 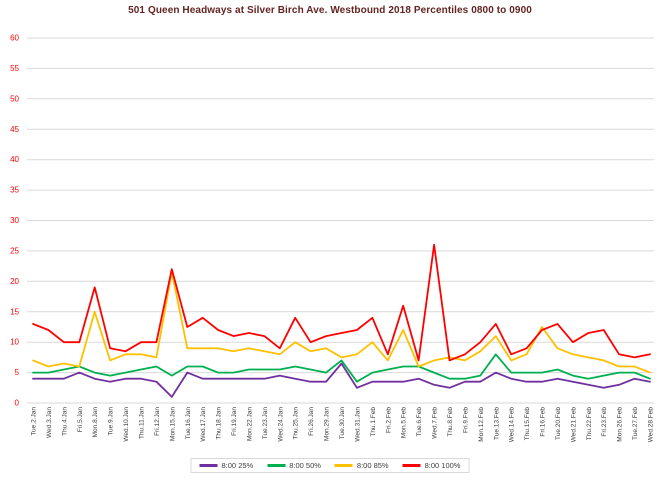 I want to click on x-axis-tick-label: Wed.17.Jan, so click(x=203, y=424).